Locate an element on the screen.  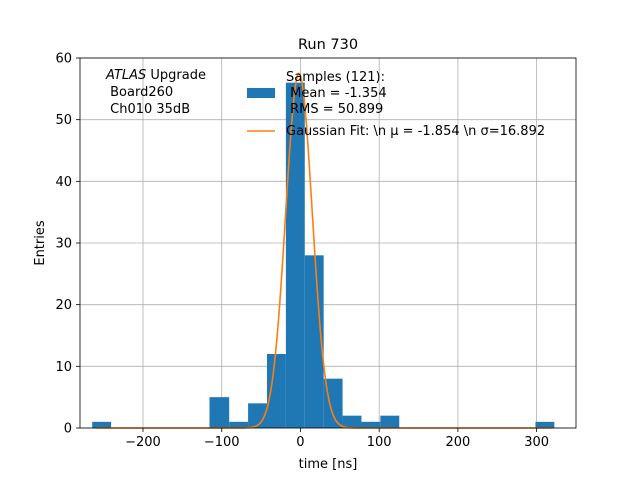
y-tick-label: 50 is located at coordinates (63, 120).